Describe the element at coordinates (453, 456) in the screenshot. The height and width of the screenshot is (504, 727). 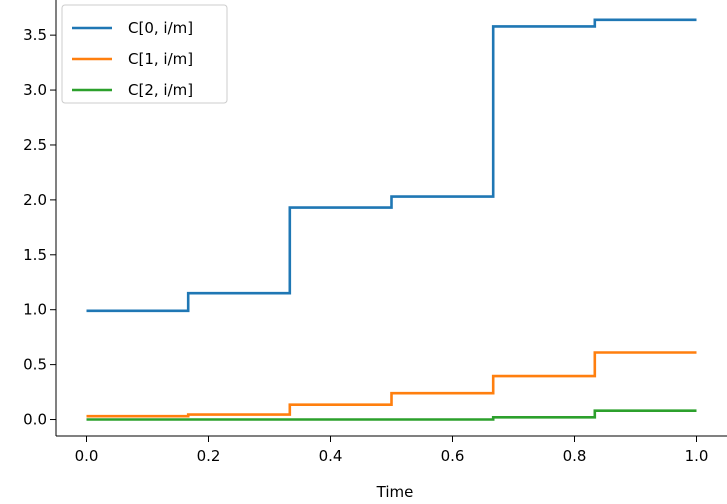
I see `x-tick-label: 0.6` at that location.